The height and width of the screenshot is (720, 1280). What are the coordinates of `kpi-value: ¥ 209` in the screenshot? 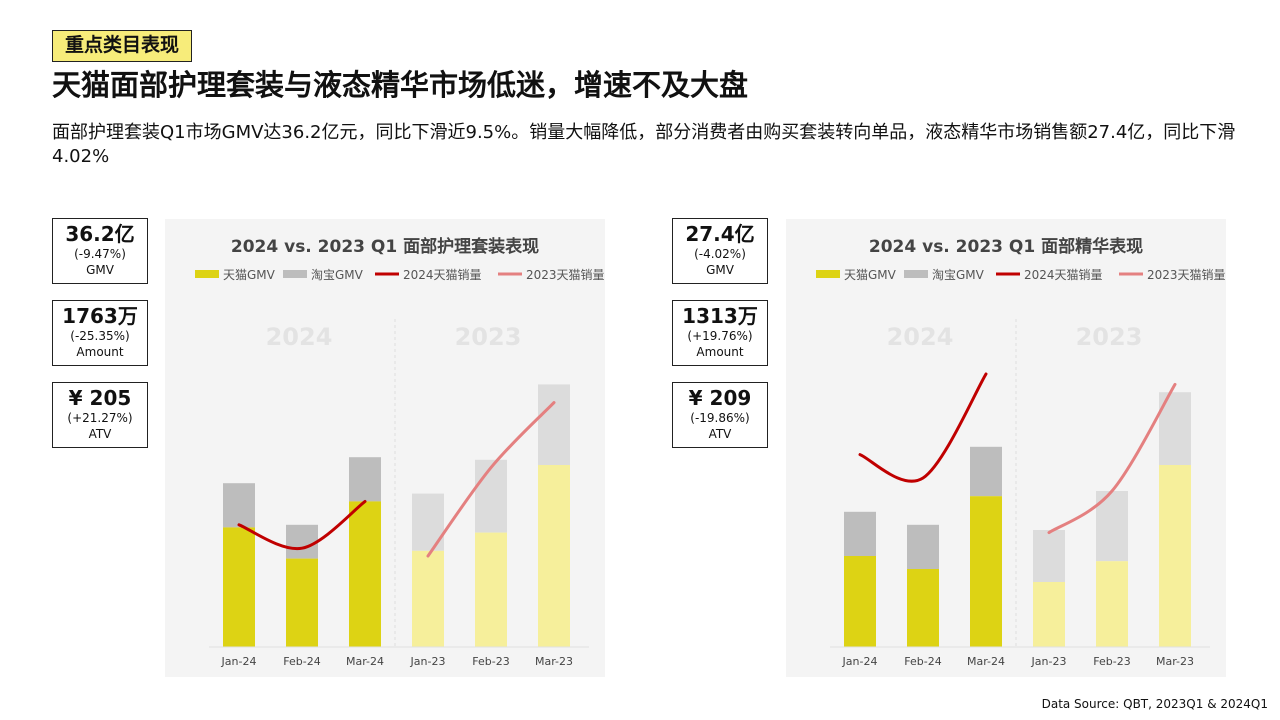 It's located at (720, 398).